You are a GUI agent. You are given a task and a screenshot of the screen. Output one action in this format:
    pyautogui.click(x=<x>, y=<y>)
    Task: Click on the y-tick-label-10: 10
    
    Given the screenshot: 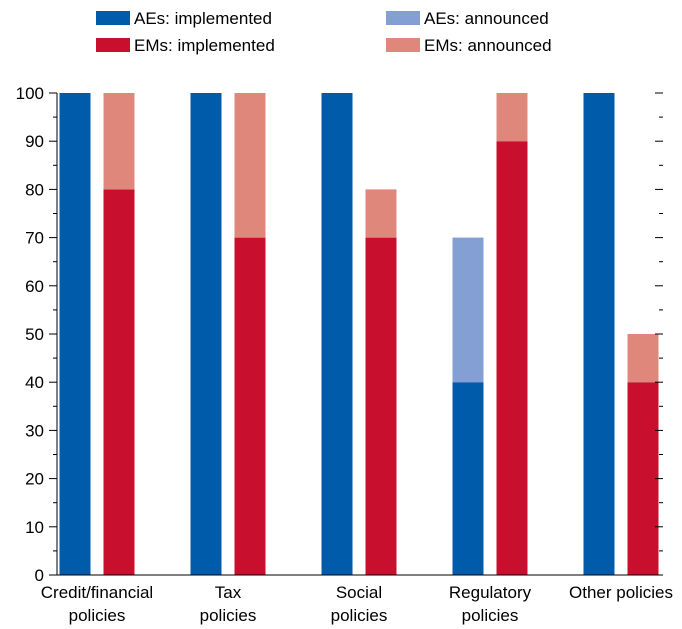 What is the action you would take?
    pyautogui.click(x=34, y=527)
    